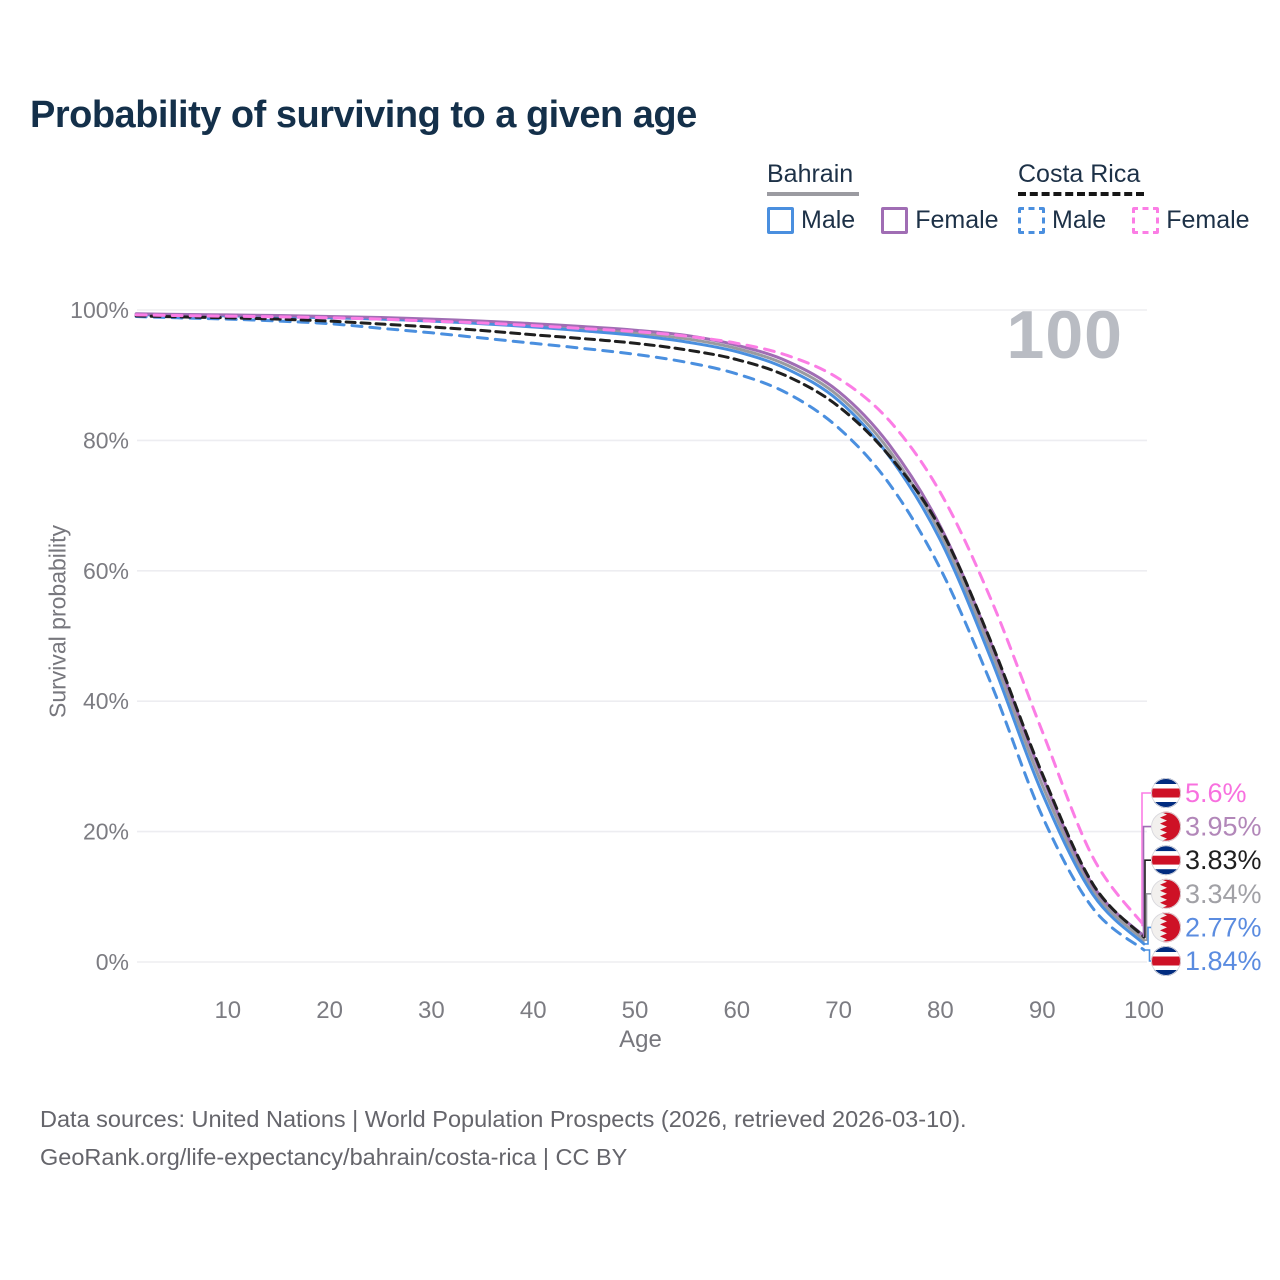 The width and height of the screenshot is (1280, 1280). I want to click on x-tick-label-30: 30, so click(431, 1010).